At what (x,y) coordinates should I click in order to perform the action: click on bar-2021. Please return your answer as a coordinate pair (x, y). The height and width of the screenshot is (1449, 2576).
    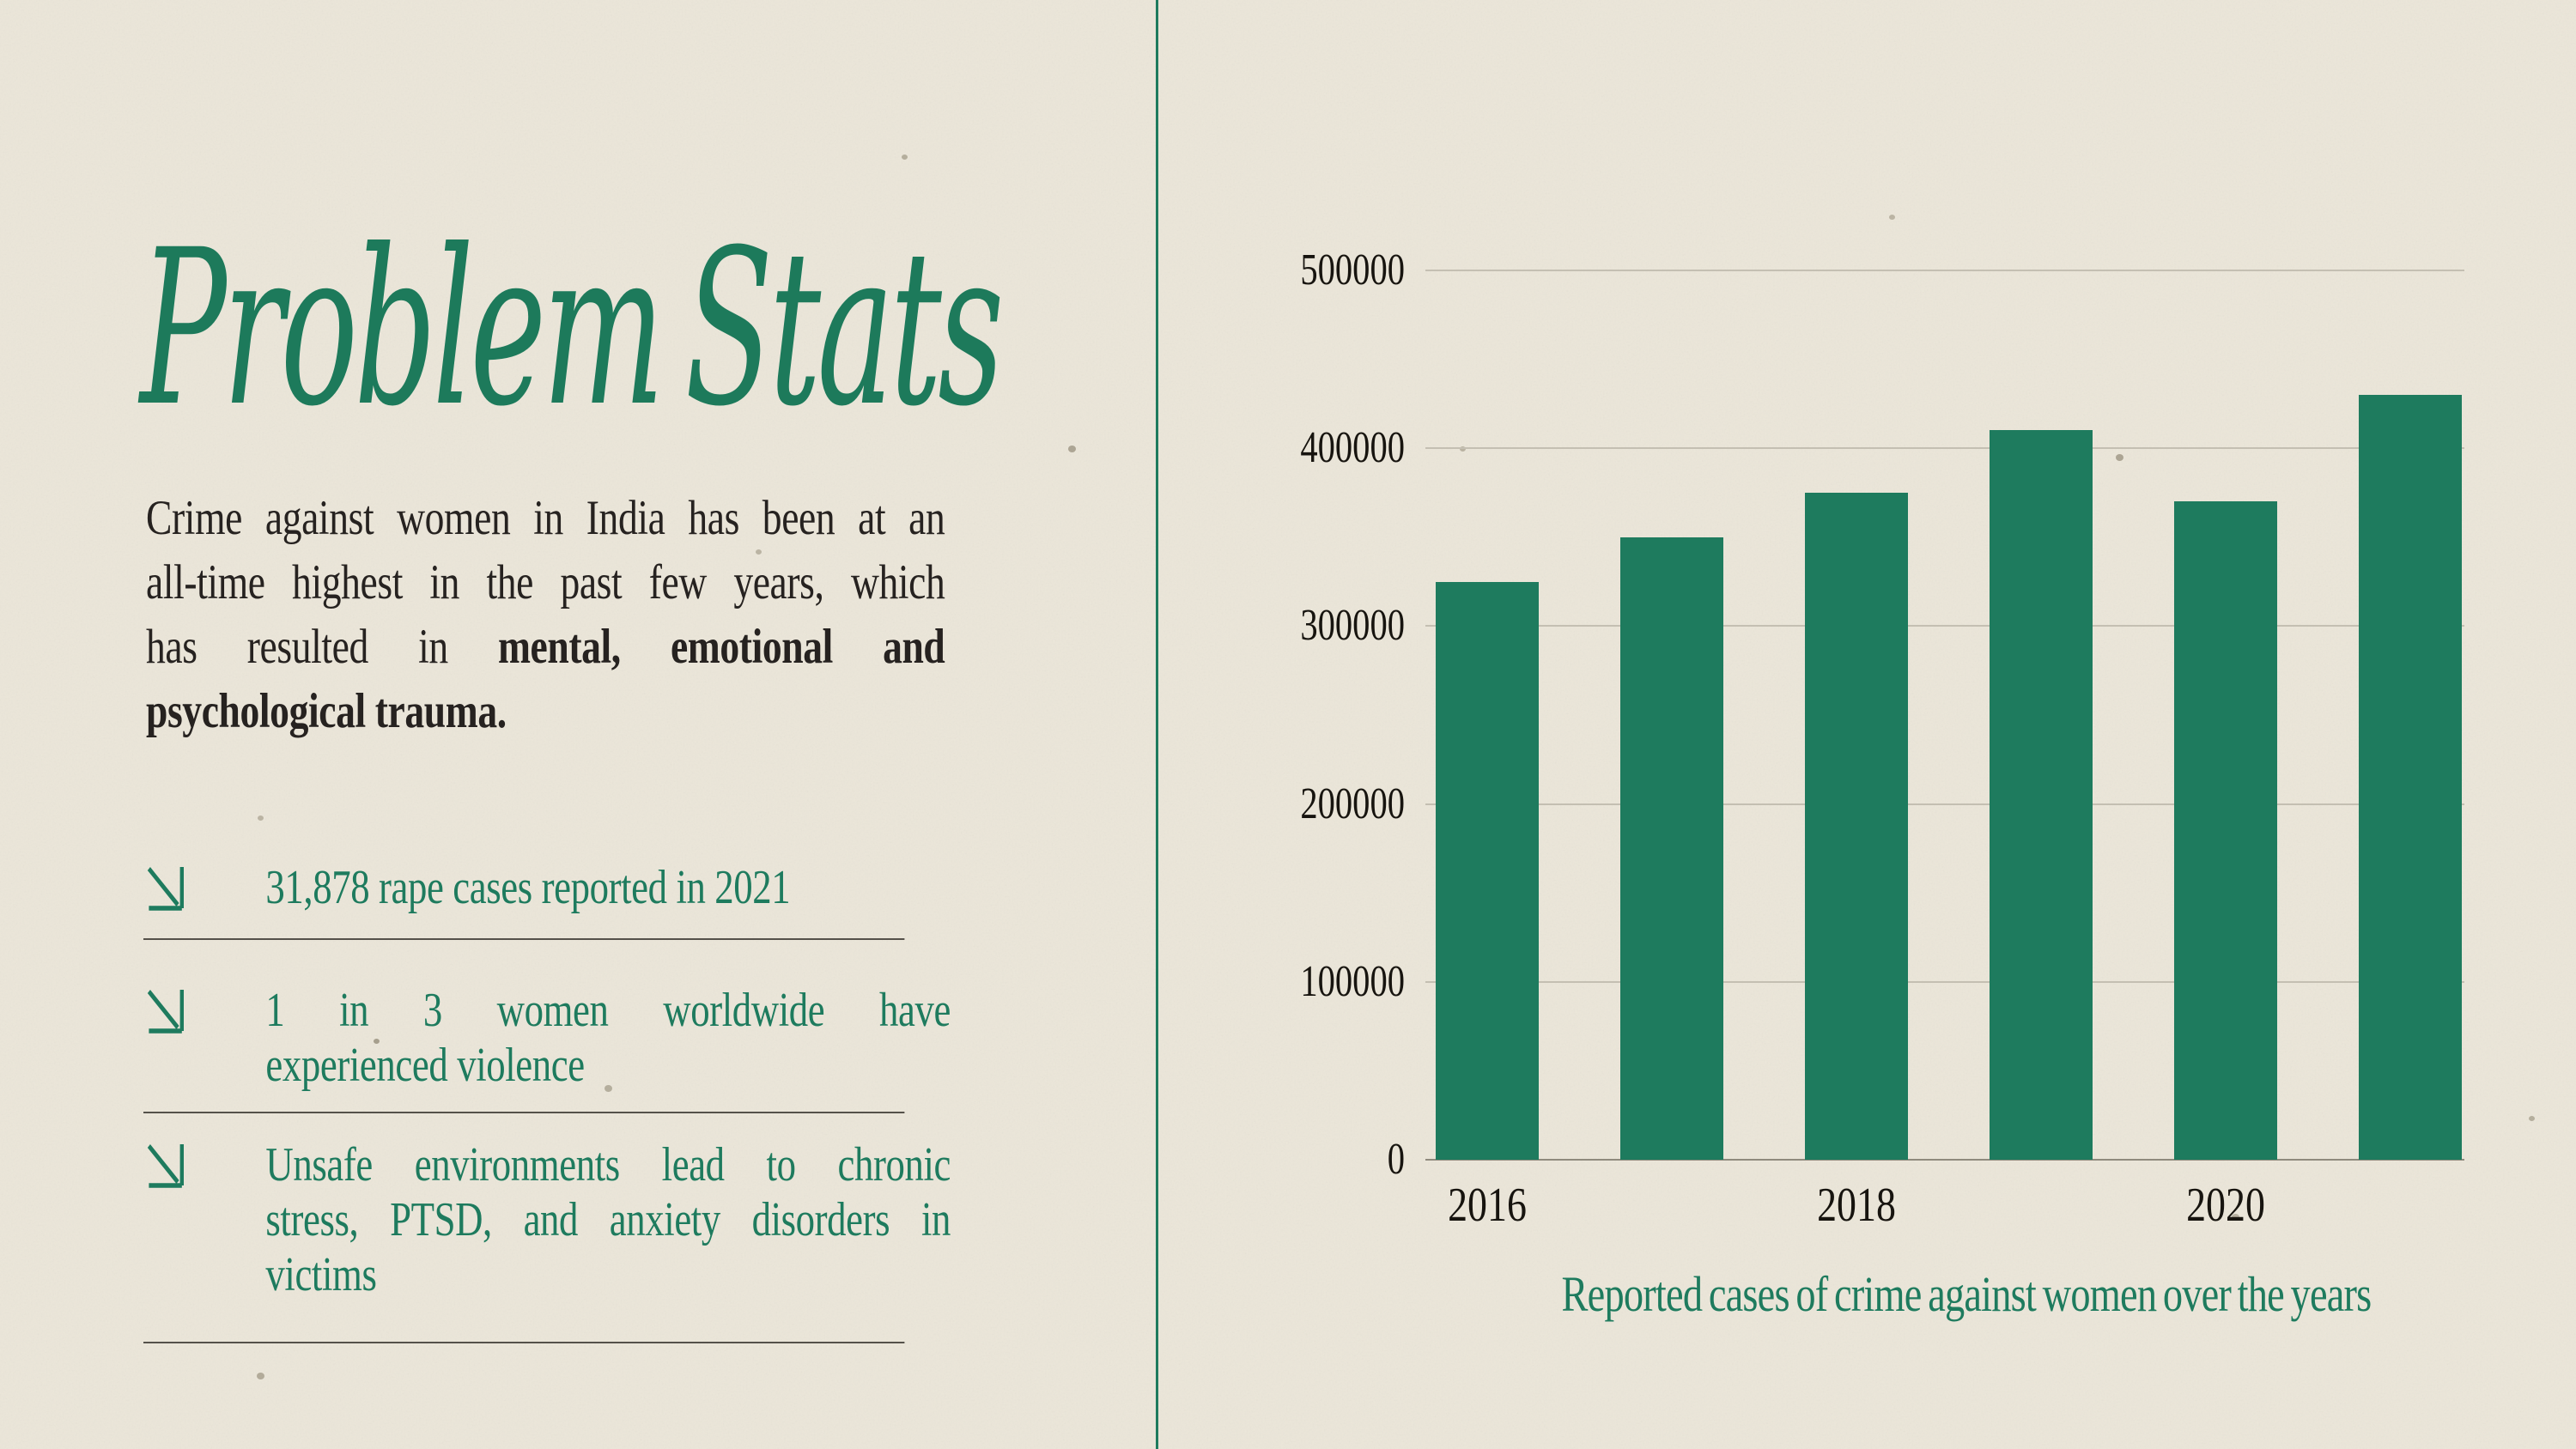
    Looking at the image, I should click on (2411, 777).